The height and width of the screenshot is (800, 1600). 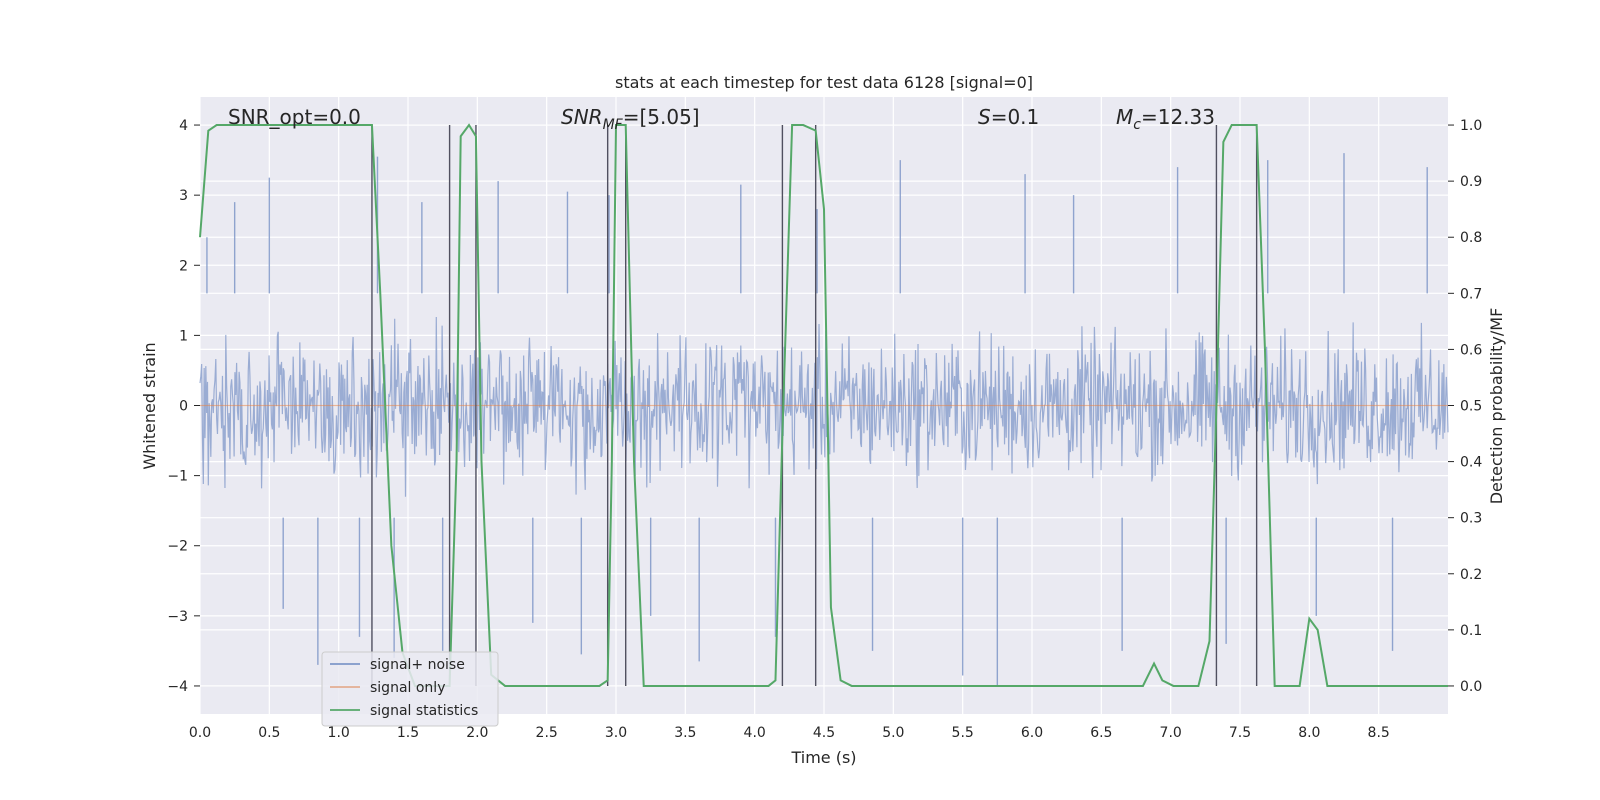 What do you see at coordinates (1309, 733) in the screenshot?
I see `x-tick-label: 8.0` at bounding box center [1309, 733].